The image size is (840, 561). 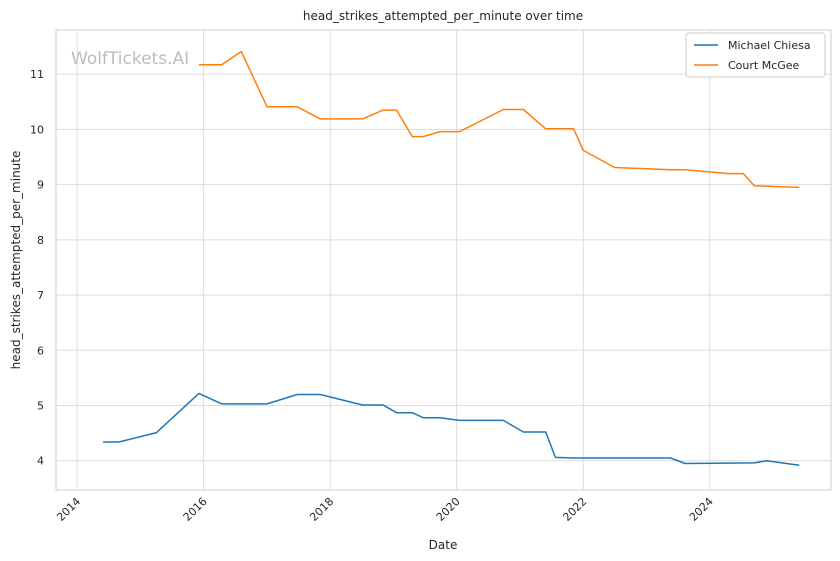 I want to click on legend-box, so click(x=755, y=55).